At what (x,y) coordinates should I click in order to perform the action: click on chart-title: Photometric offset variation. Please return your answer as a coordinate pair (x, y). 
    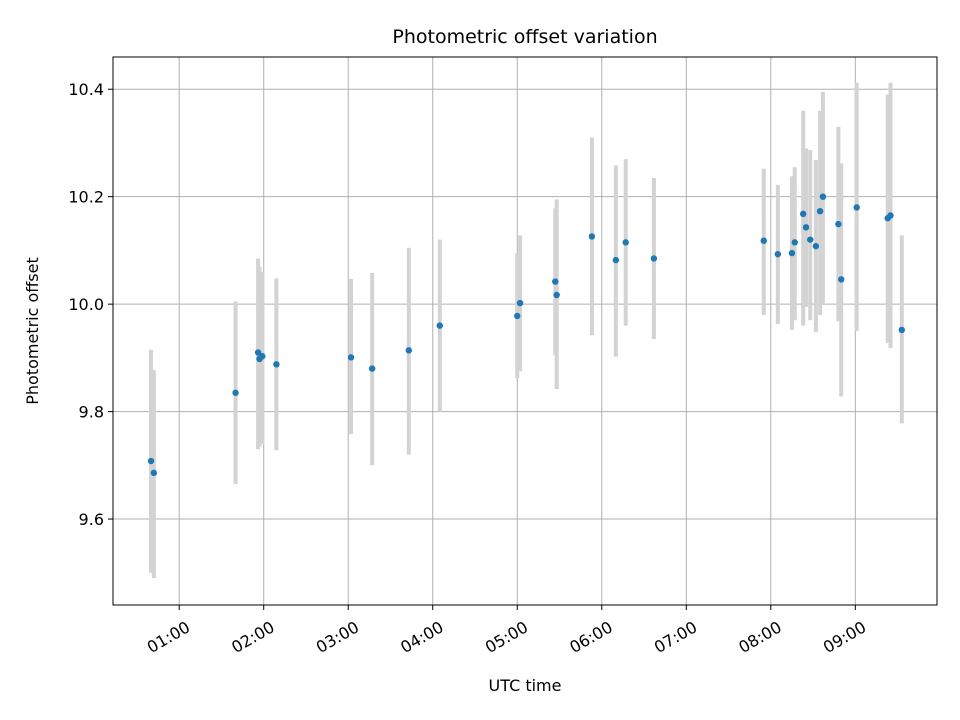
    Looking at the image, I should click on (524, 37).